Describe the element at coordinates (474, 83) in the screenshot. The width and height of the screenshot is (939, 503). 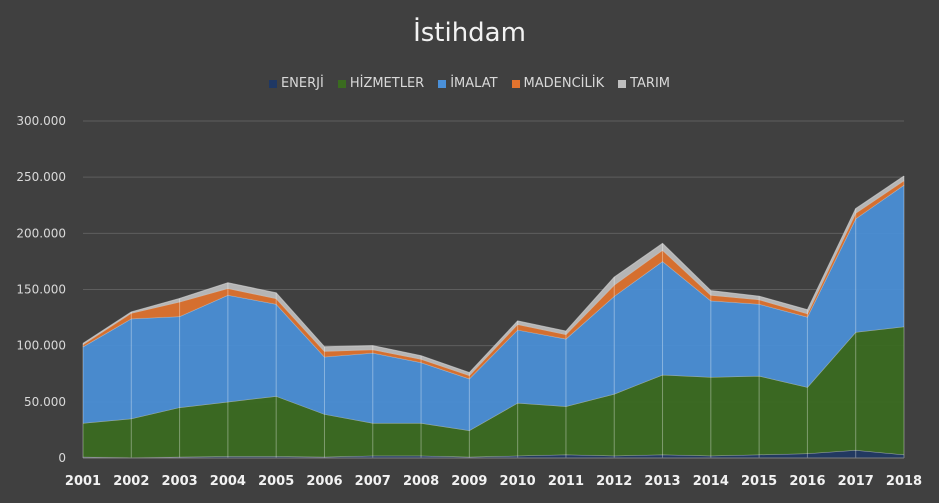
I see `legend-label: İMALAT` at that location.